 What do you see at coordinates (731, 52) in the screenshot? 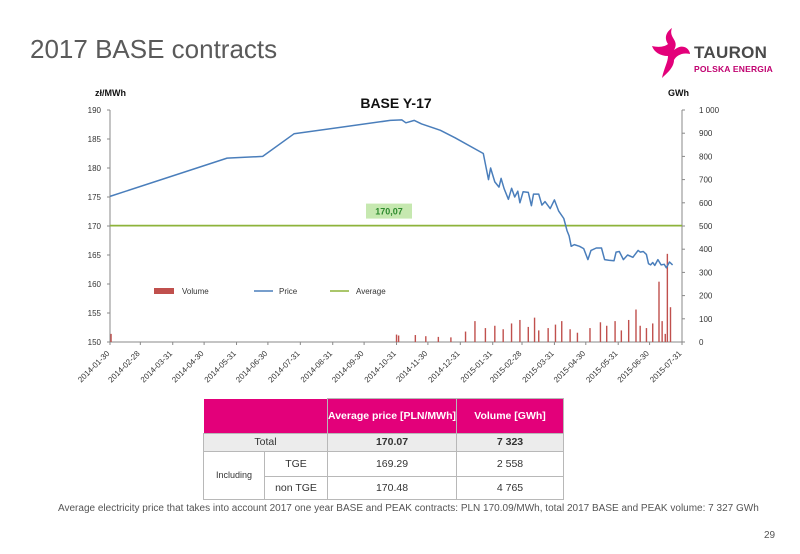
I see `logo-wordmark: TAURON` at bounding box center [731, 52].